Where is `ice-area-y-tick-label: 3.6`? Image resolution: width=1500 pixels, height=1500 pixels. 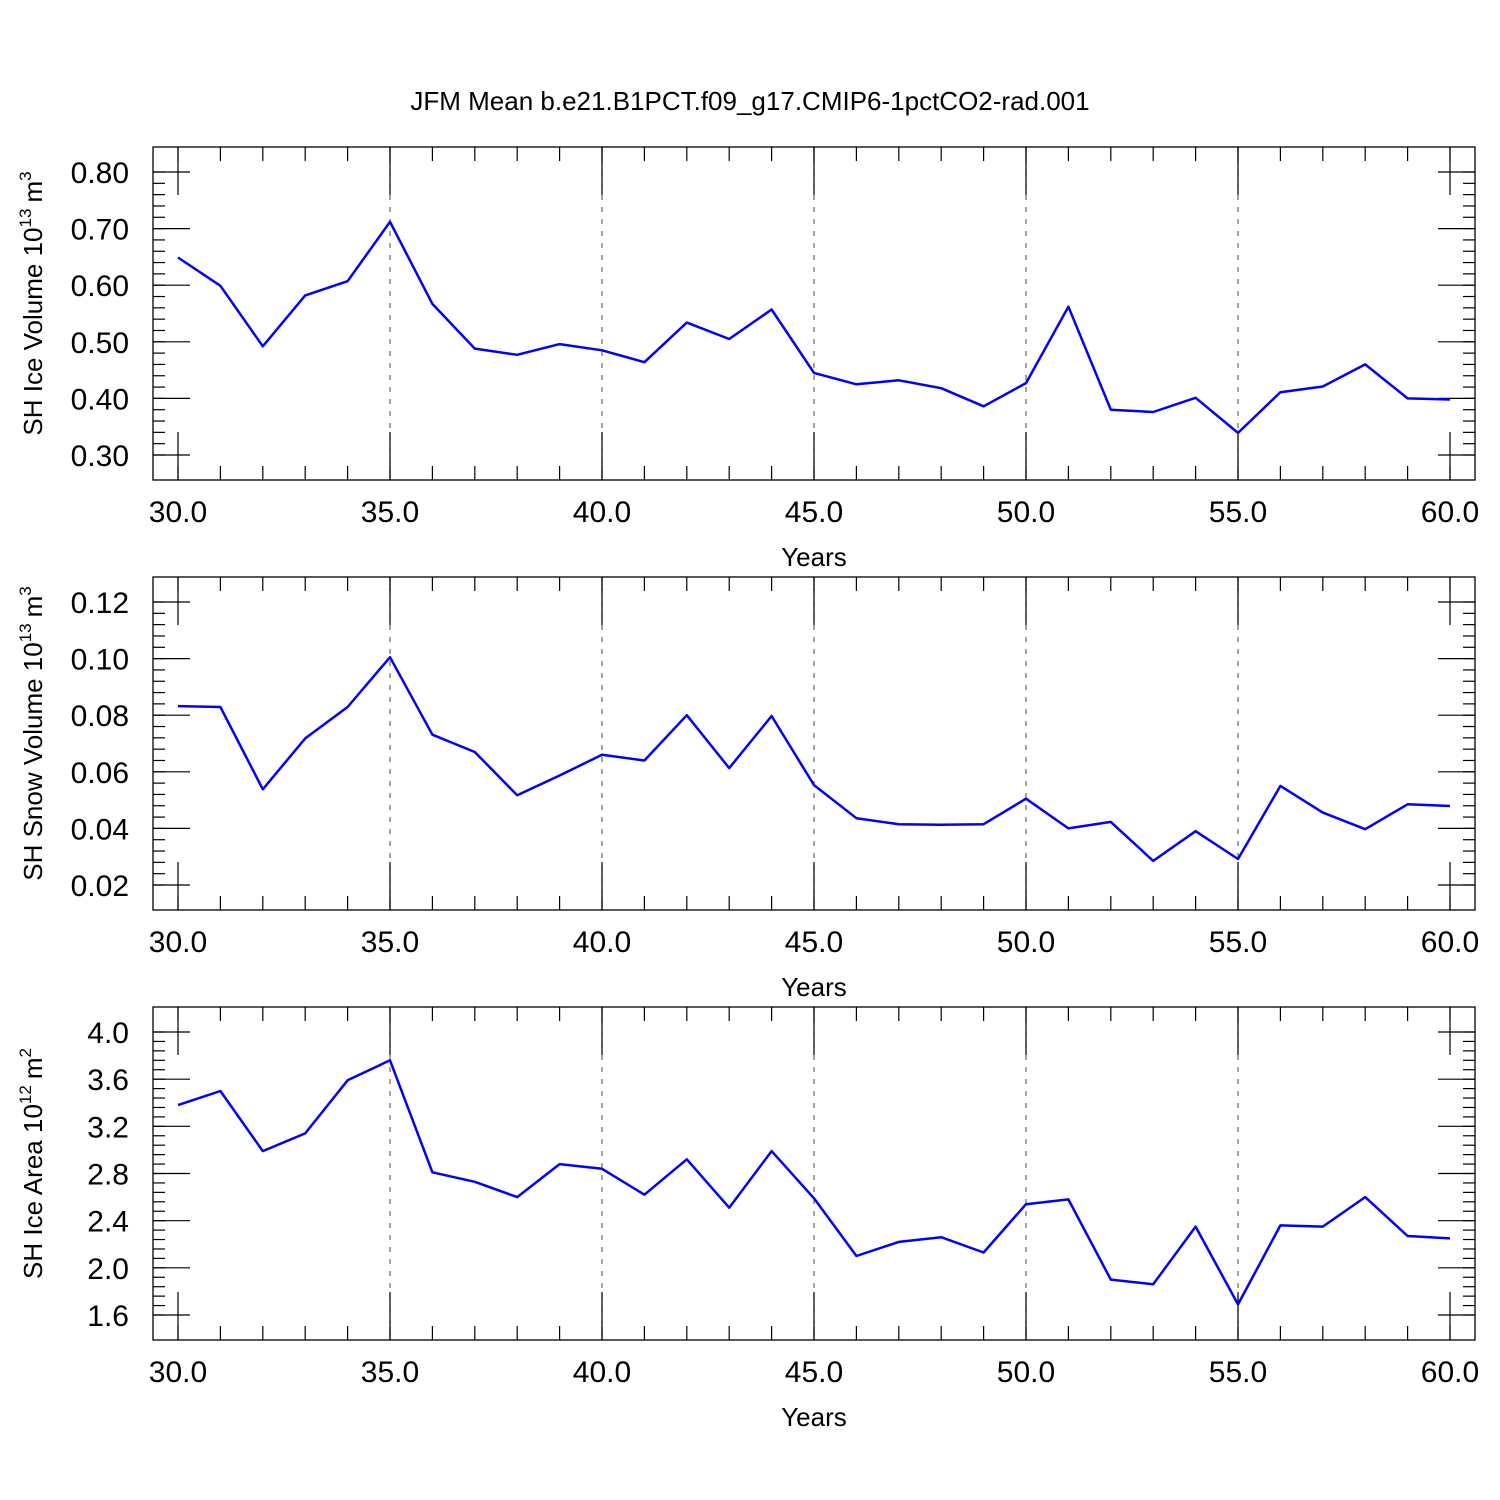
ice-area-y-tick-label: 3.6 is located at coordinates (108, 1080).